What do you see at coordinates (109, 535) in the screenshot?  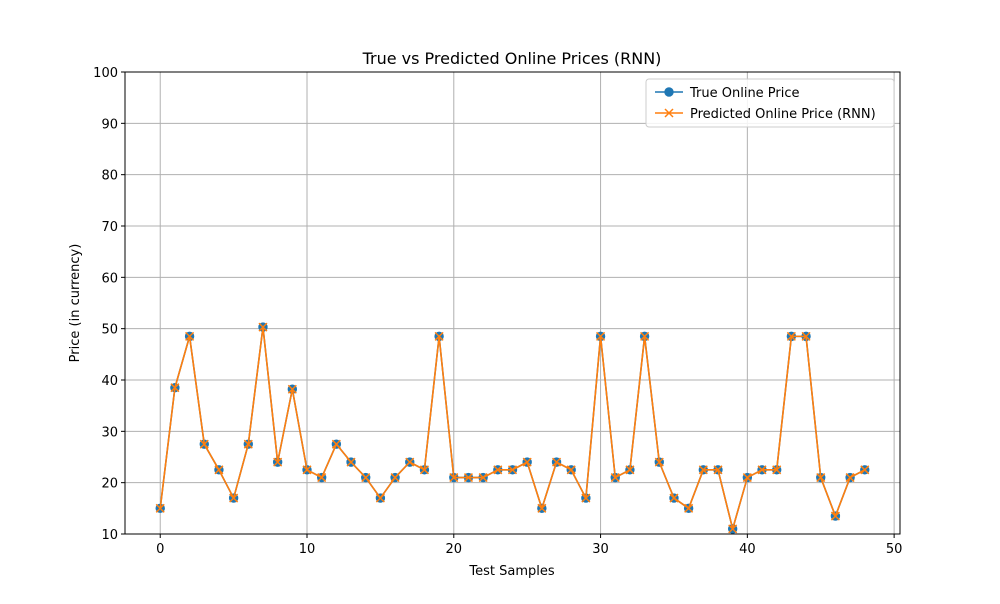 I see `y-tick-label: 10` at bounding box center [109, 535].